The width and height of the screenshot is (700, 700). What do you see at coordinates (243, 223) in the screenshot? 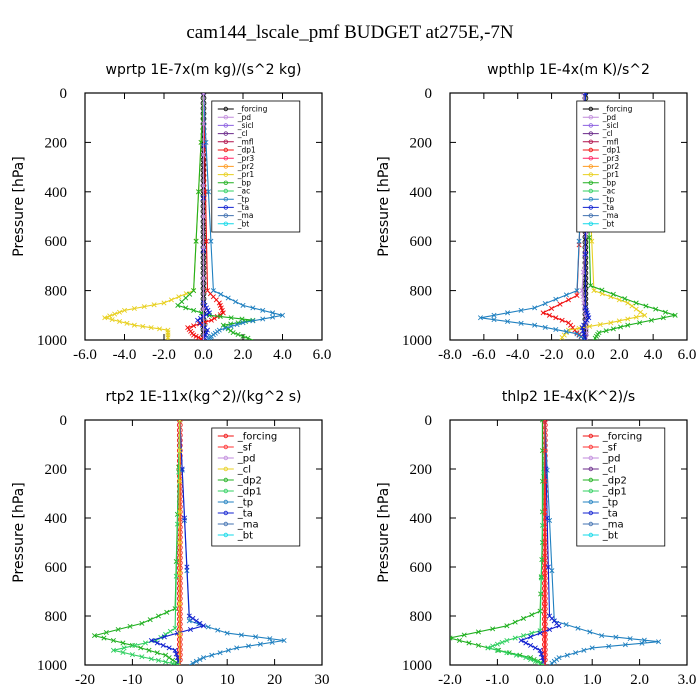
I see `legend-label: _bt` at bounding box center [243, 223].